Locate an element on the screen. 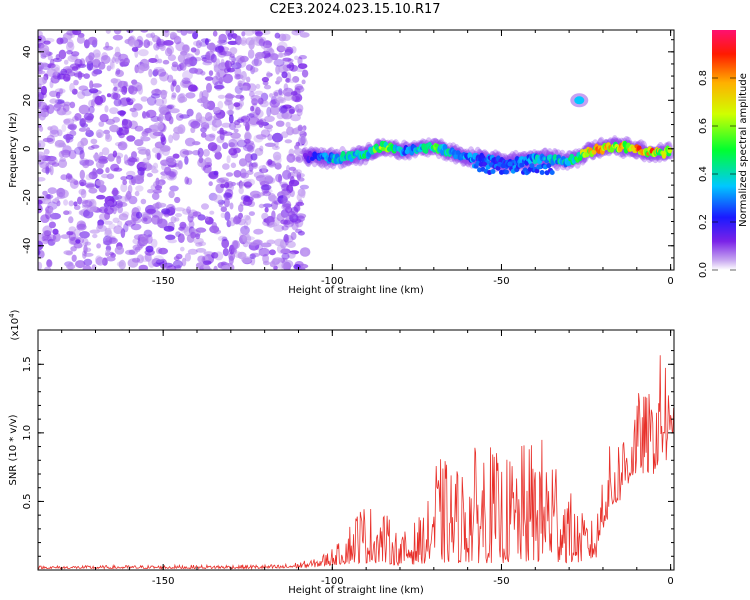 Image resolution: width=750 pixels, height=600 pixels. isolated-blob is located at coordinates (579, 100).